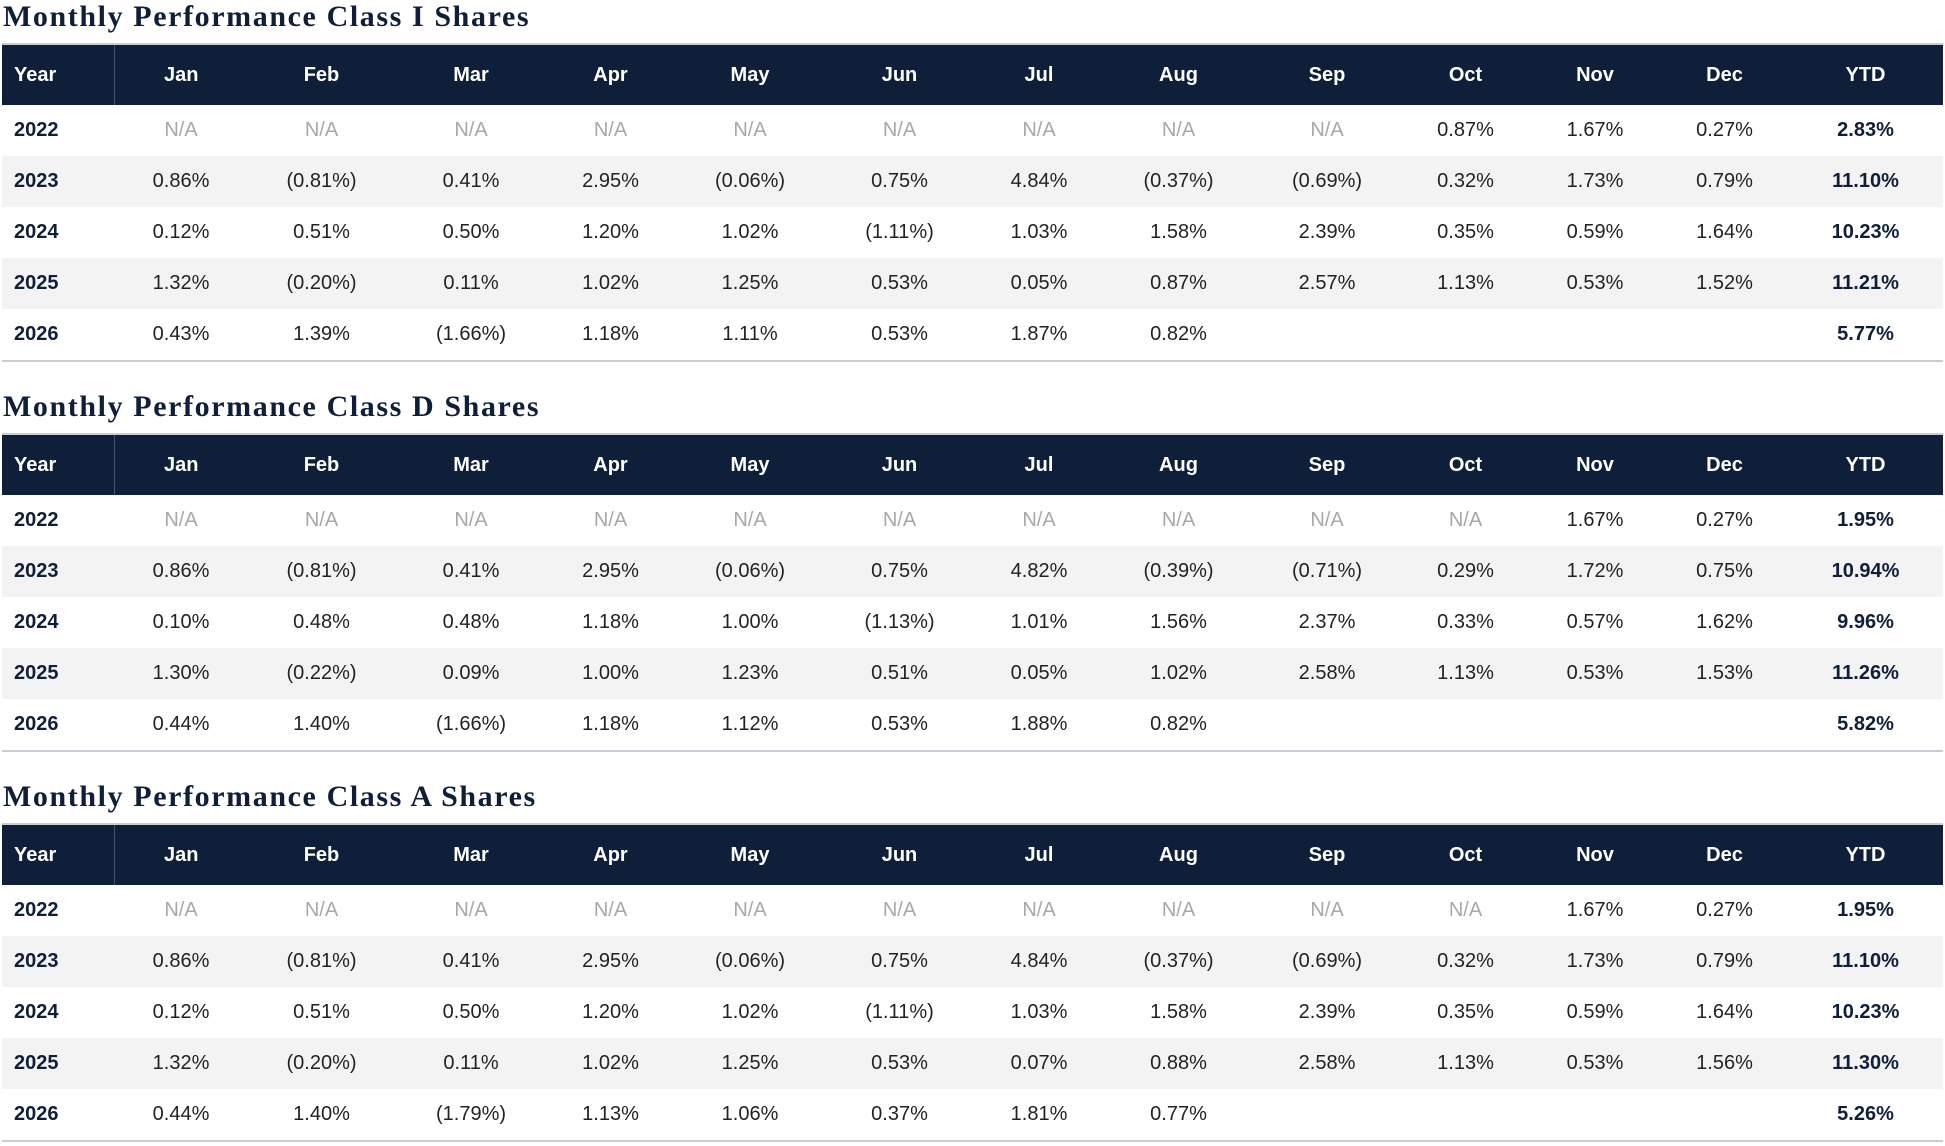 The height and width of the screenshot is (1146, 1945). I want to click on month-cell-jan: 0.43%, so click(181, 334).